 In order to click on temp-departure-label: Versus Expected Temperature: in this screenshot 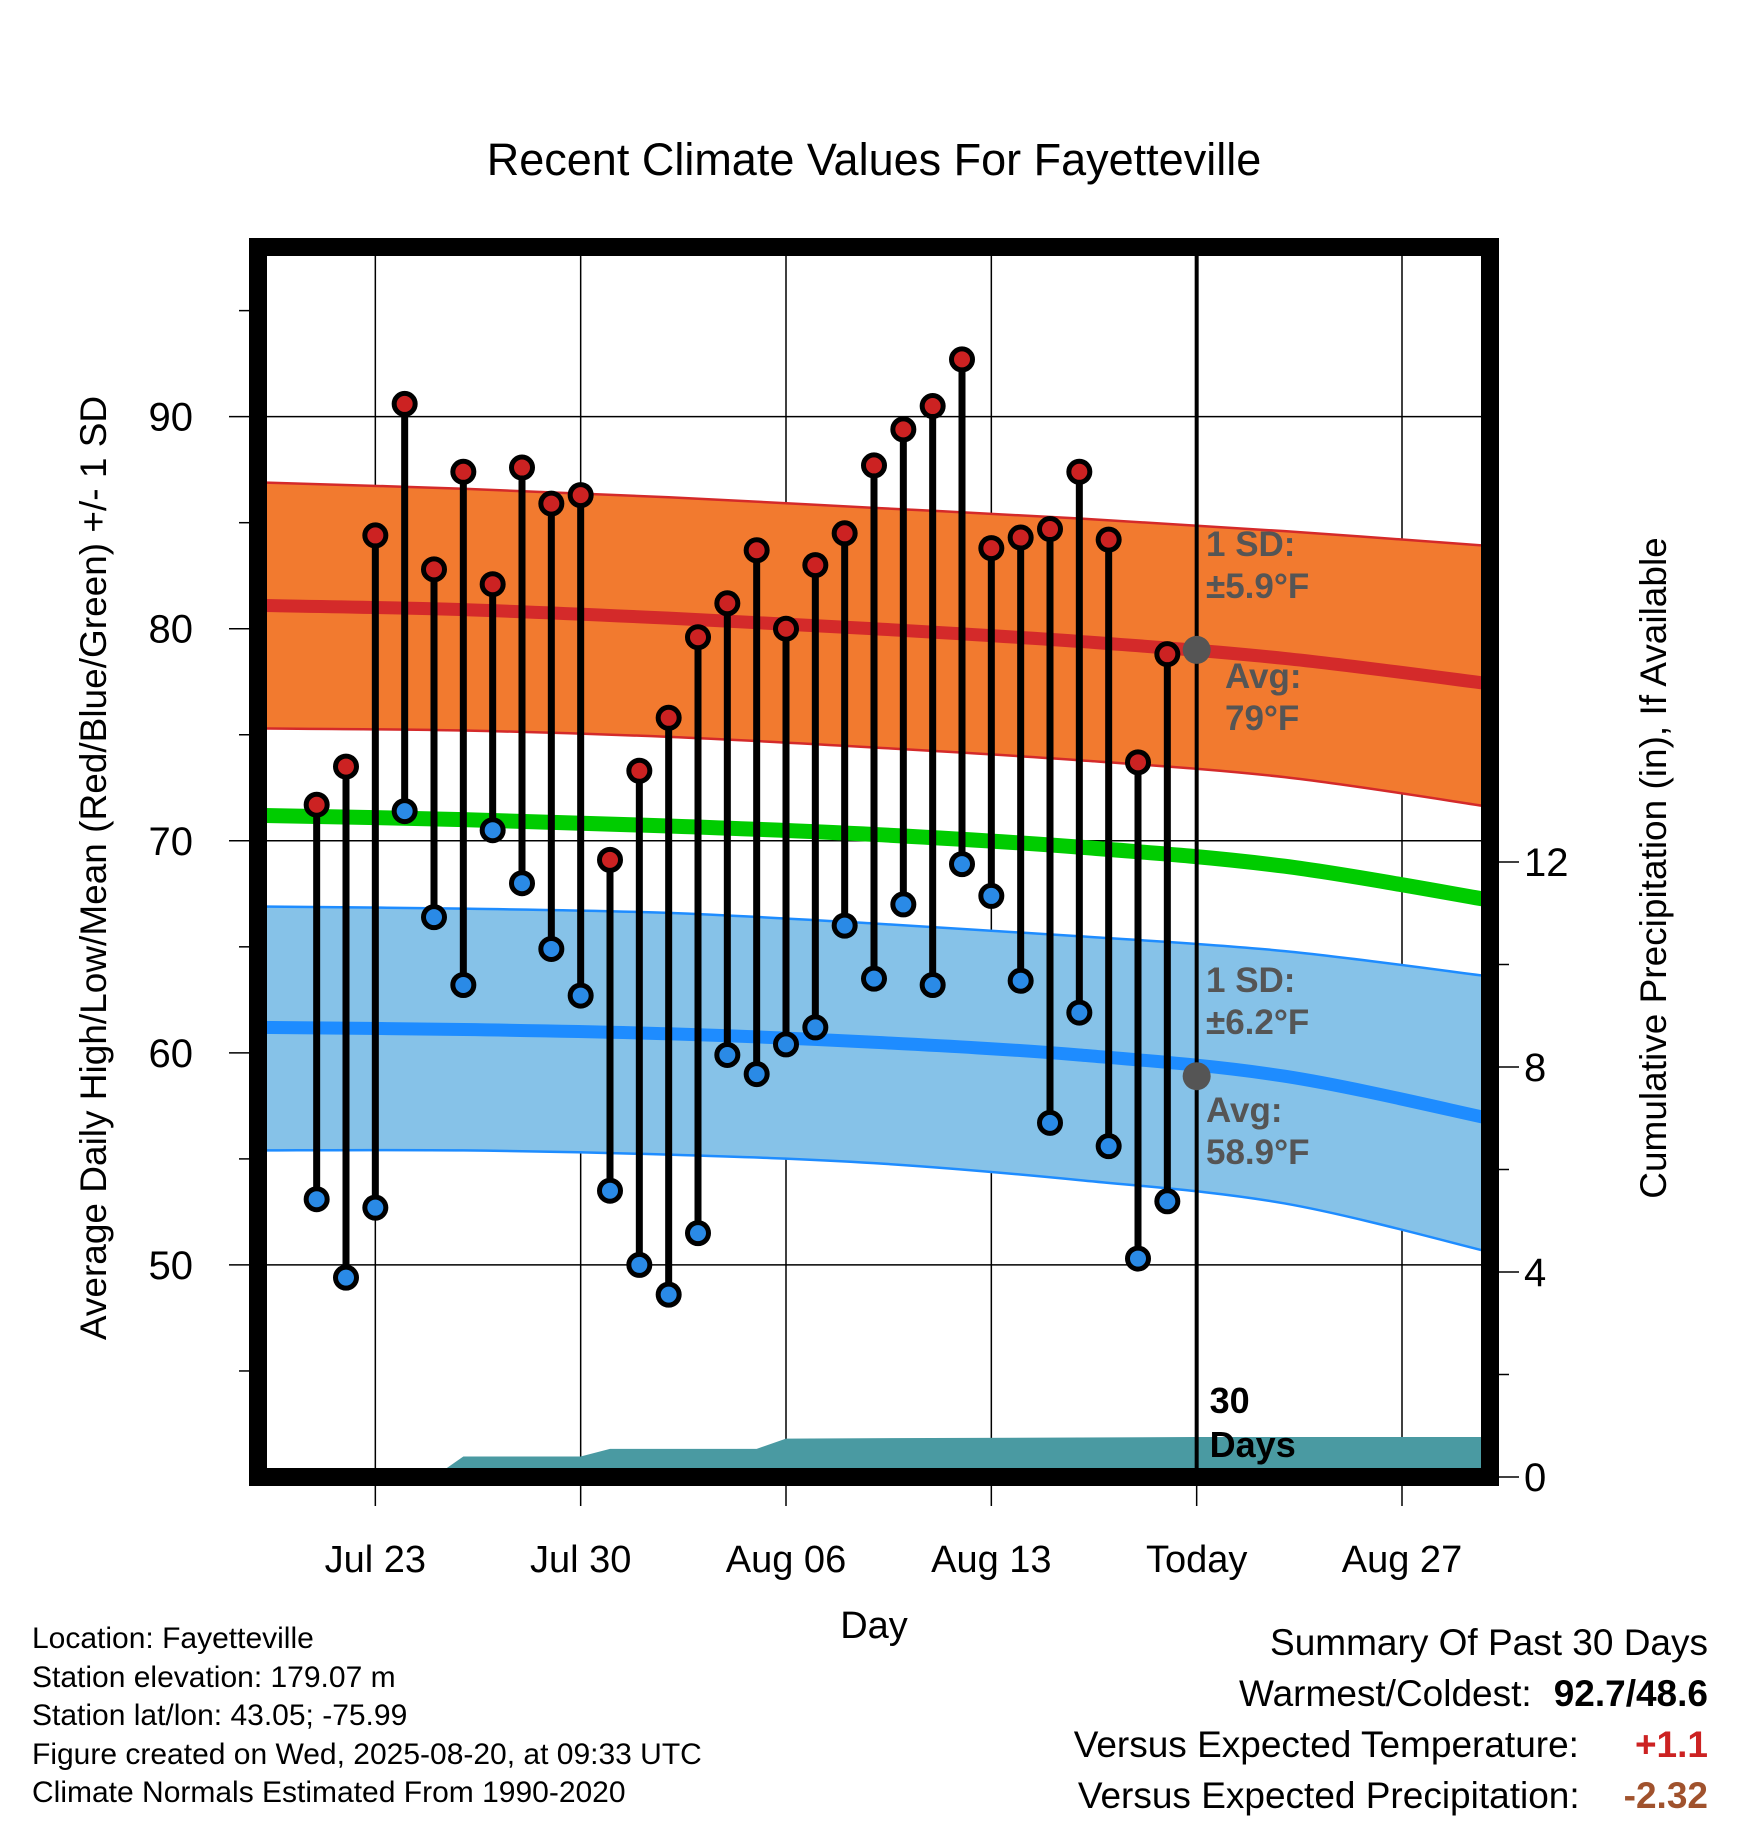, I will do `click(1326, 1744)`.